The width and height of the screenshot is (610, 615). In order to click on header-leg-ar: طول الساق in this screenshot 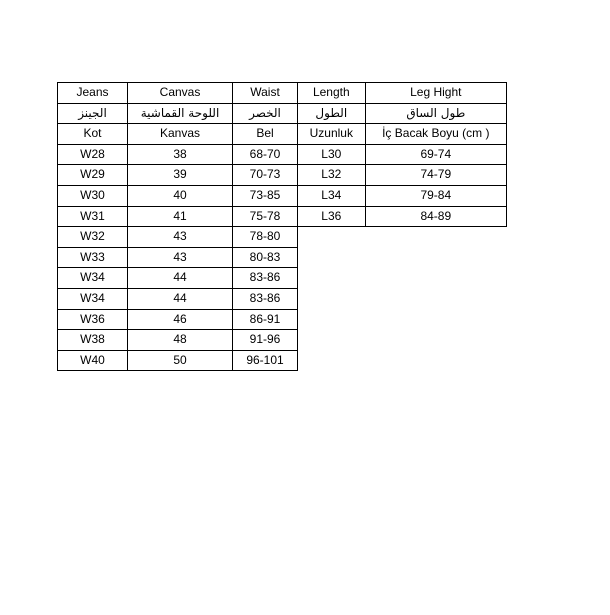, I will do `click(436, 113)`.